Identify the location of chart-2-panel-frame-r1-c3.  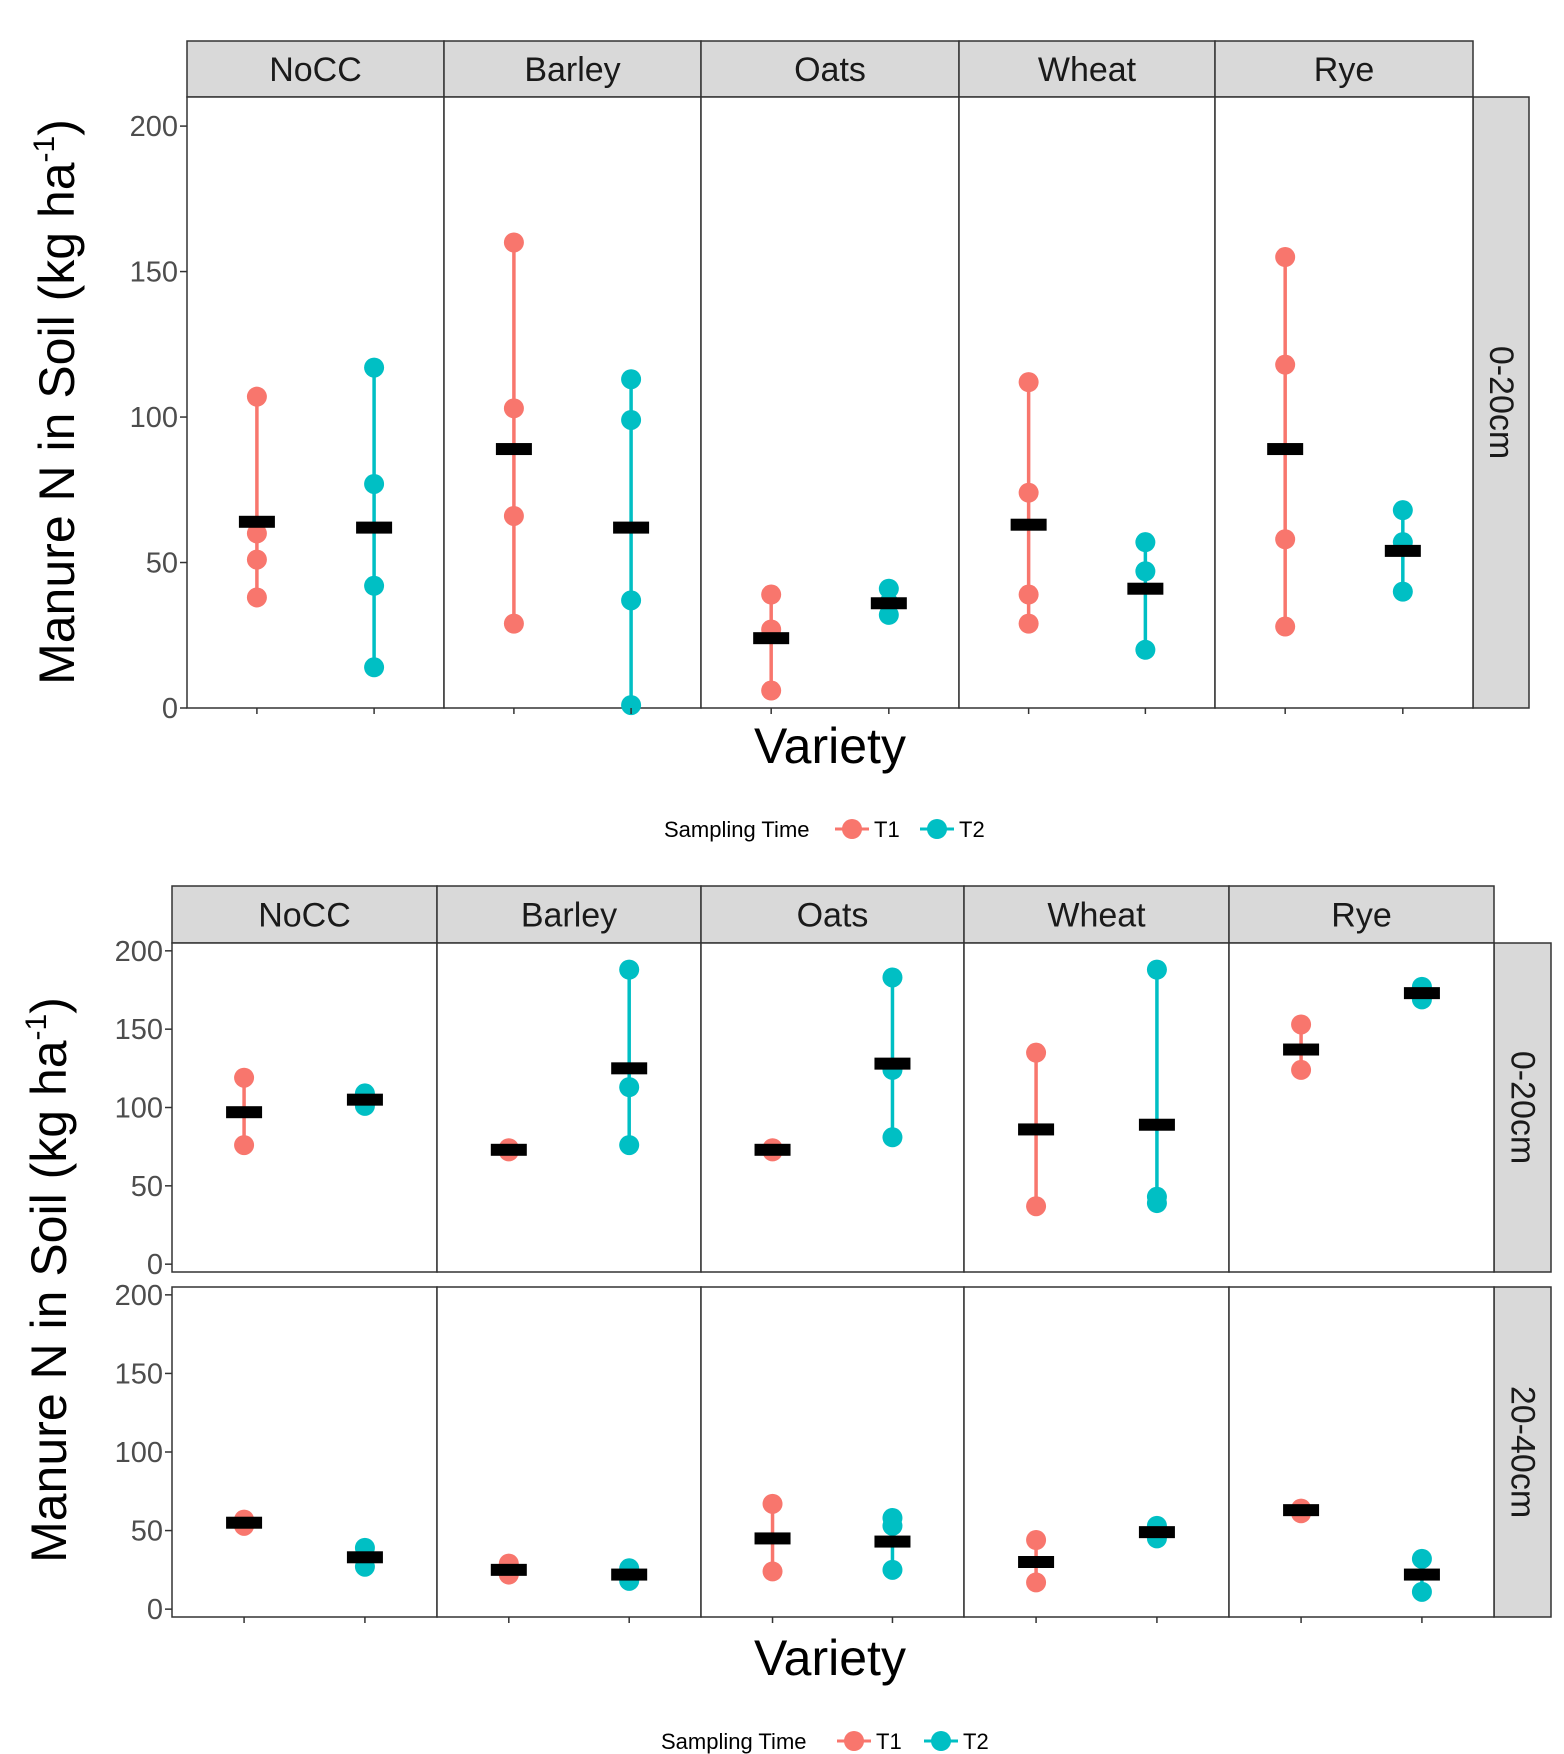
(1096, 1452).